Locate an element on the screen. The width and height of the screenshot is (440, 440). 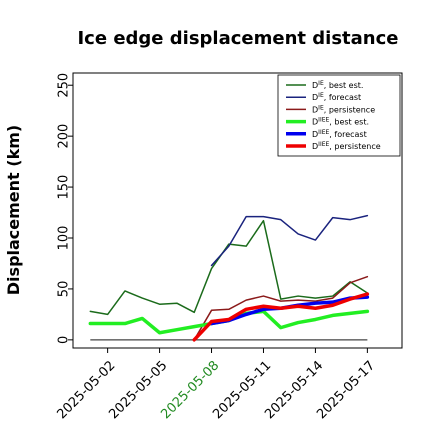
legend-label: DIIEE, persistence is located at coordinates (346, 146).